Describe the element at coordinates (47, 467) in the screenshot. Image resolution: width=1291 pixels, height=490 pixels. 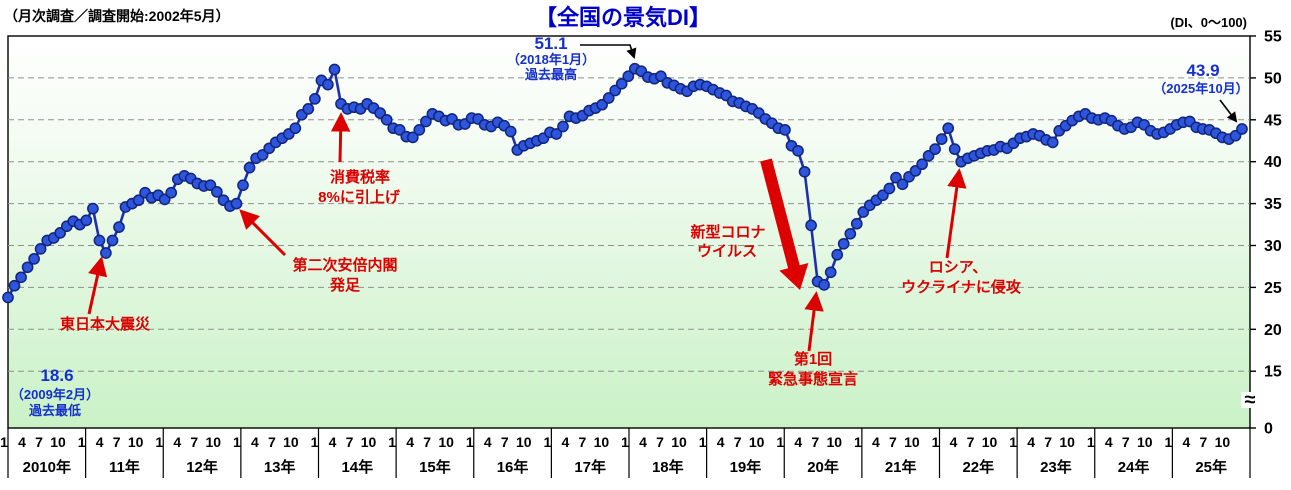
I see `year-label: 2010年` at that location.